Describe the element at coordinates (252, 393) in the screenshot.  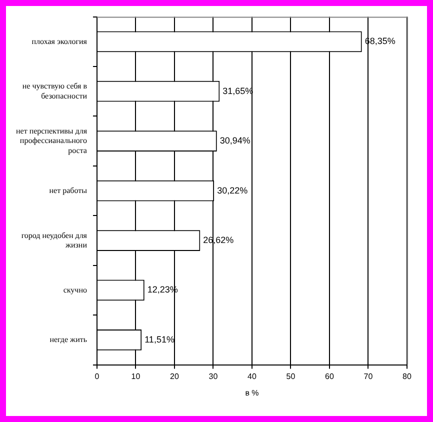
I see `x-axis-title: в %` at that location.